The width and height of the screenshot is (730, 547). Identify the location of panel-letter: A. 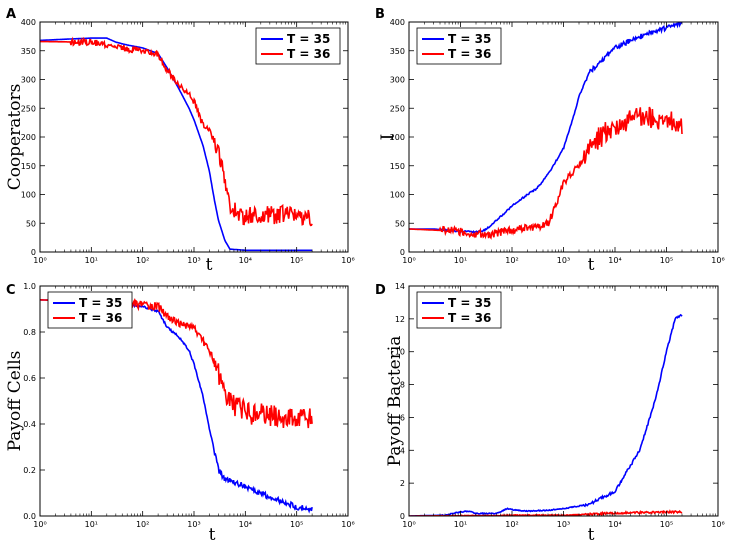
(11, 14).